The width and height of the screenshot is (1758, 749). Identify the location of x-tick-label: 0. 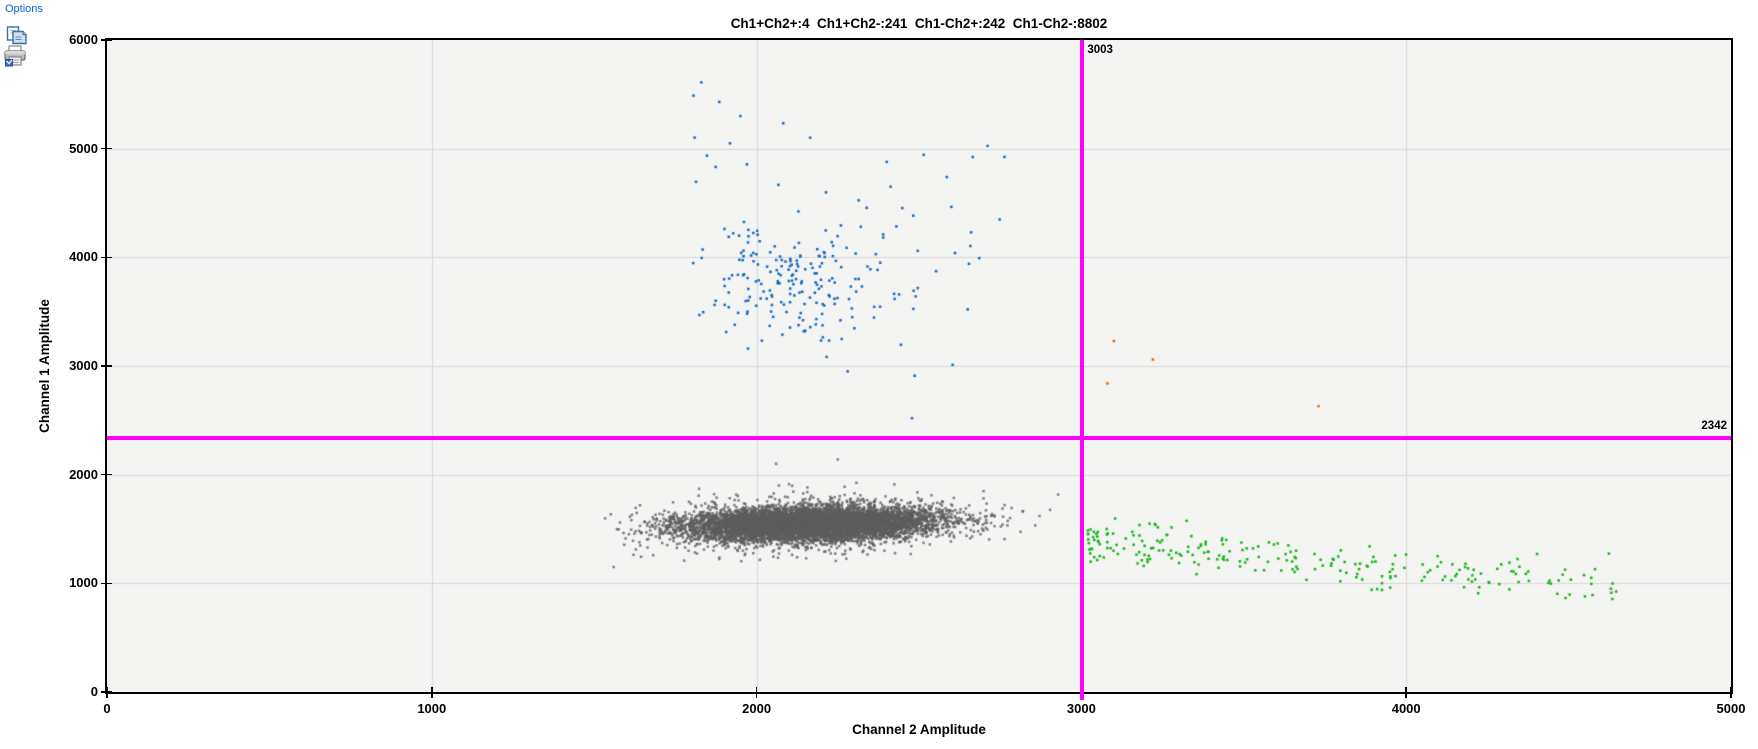
(107, 708).